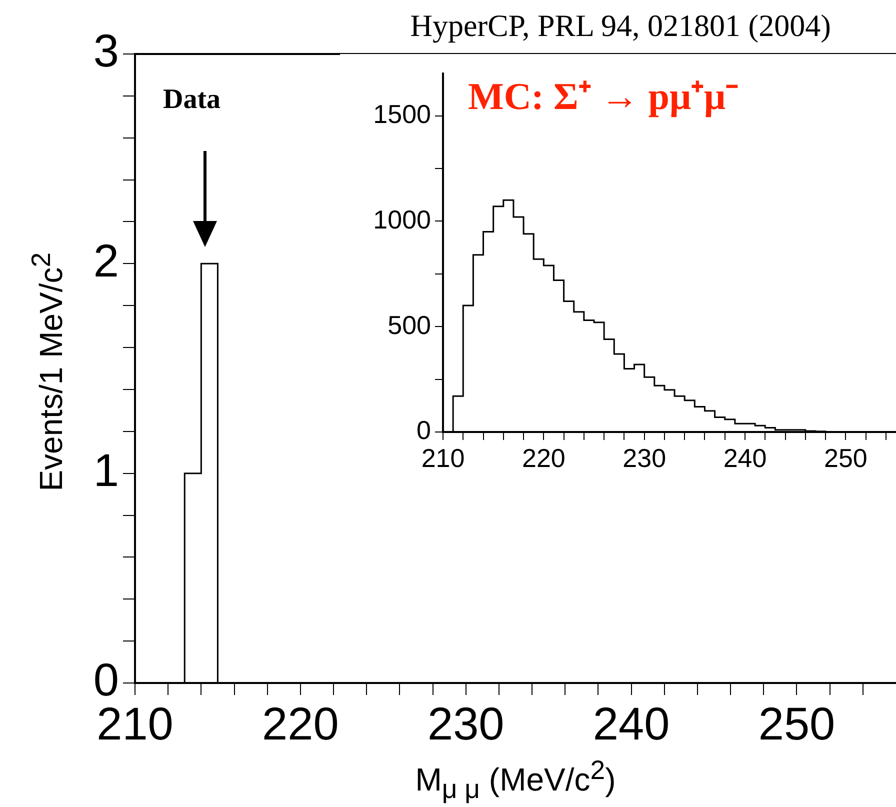 The image size is (896, 807). I want to click on y-tick-label: 1500, so click(402, 113).